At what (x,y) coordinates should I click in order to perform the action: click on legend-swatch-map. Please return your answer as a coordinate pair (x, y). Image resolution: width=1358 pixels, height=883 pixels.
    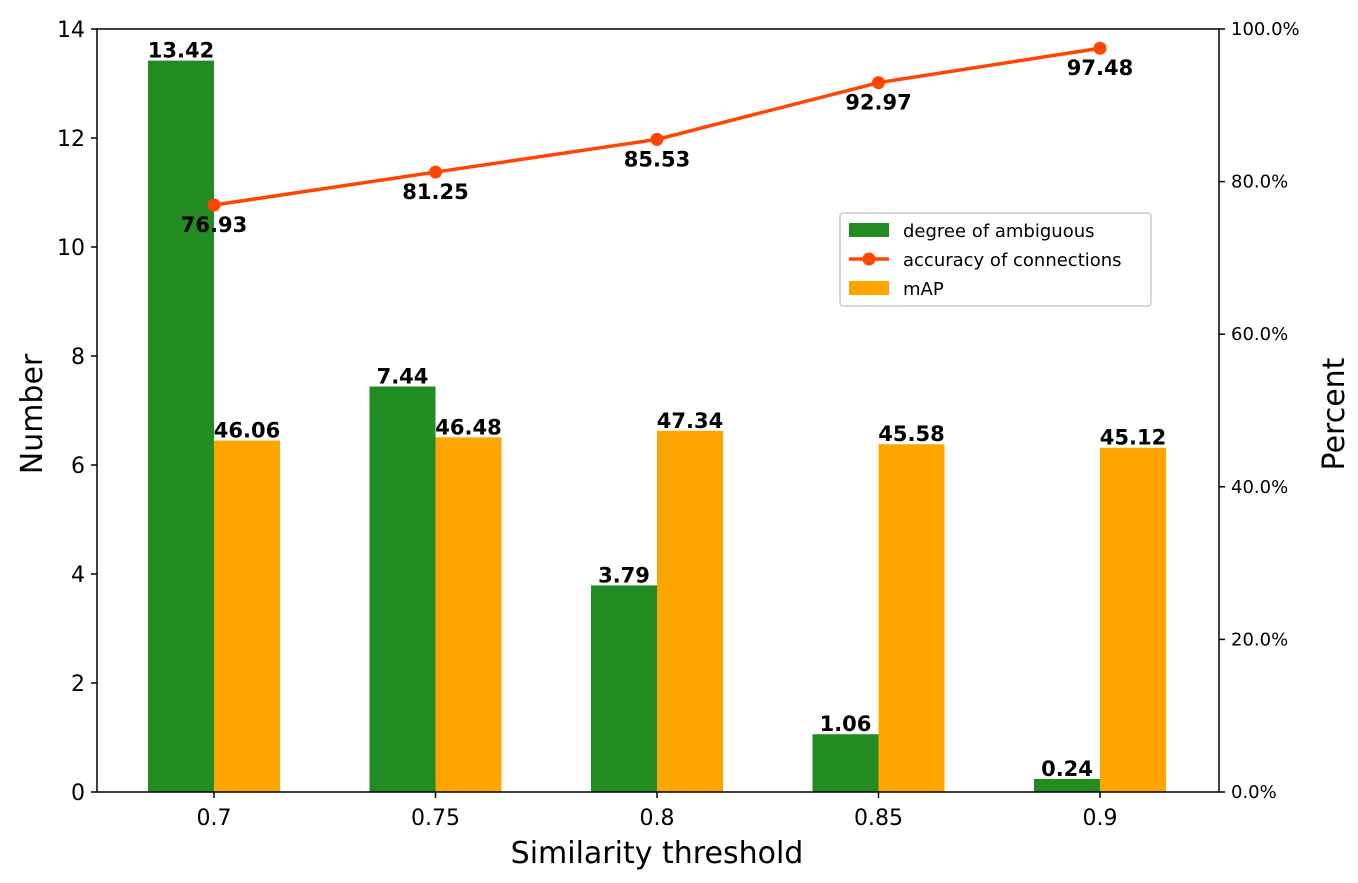
    Looking at the image, I should click on (869, 288).